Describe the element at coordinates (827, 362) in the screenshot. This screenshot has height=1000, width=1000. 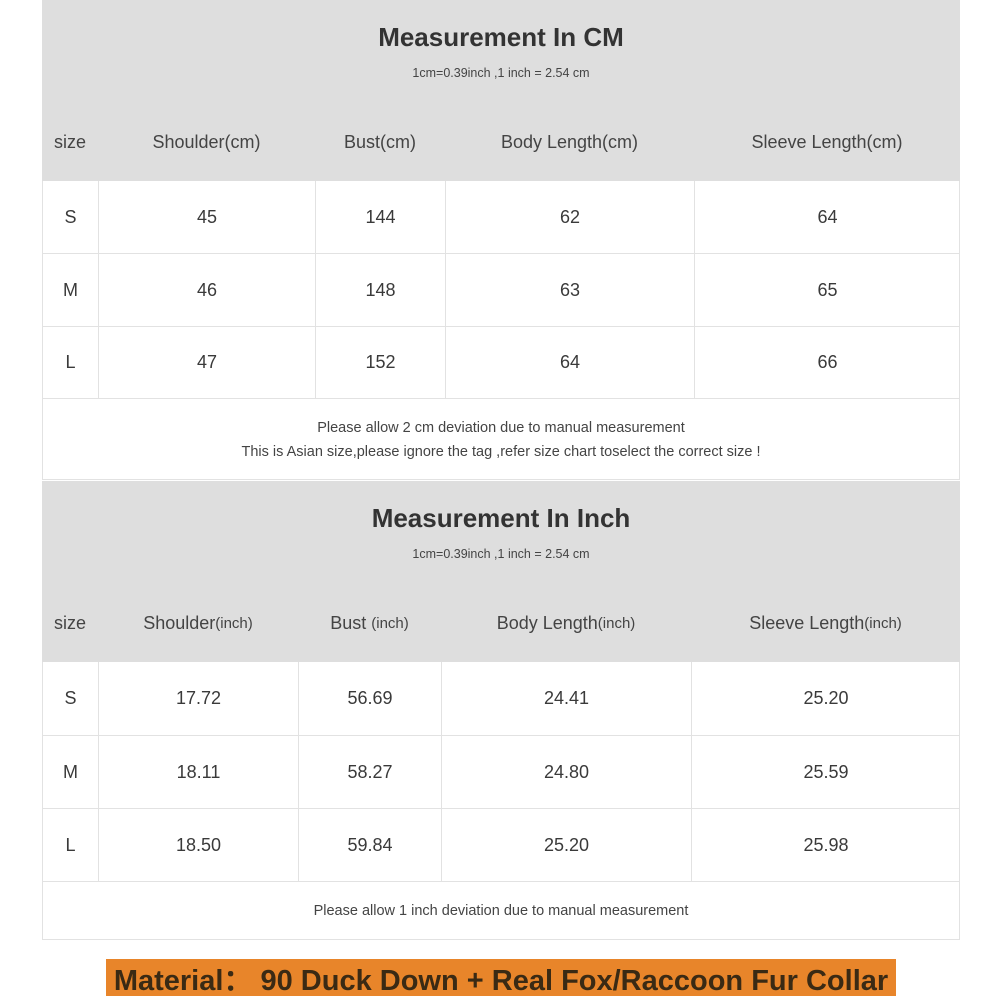
I see `sleeve-length-cell: 66` at that location.